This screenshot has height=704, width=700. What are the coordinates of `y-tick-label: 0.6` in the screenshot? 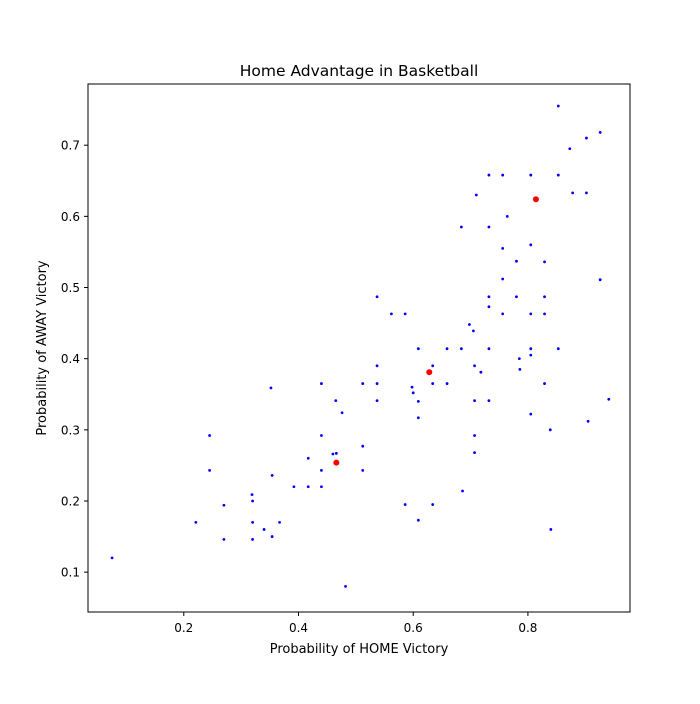 It's located at (70, 217).